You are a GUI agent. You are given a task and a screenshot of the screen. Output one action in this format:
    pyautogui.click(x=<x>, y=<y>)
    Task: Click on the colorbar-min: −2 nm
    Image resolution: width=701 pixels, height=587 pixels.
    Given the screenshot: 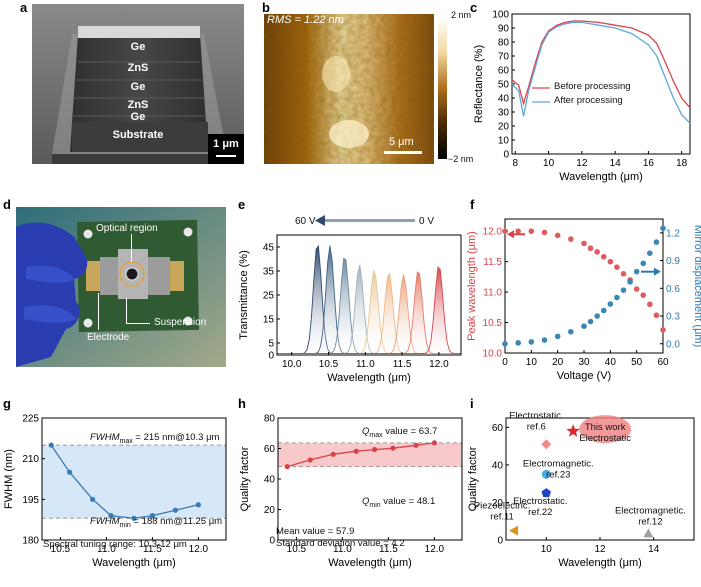 What is the action you would take?
    pyautogui.click(x=461, y=159)
    